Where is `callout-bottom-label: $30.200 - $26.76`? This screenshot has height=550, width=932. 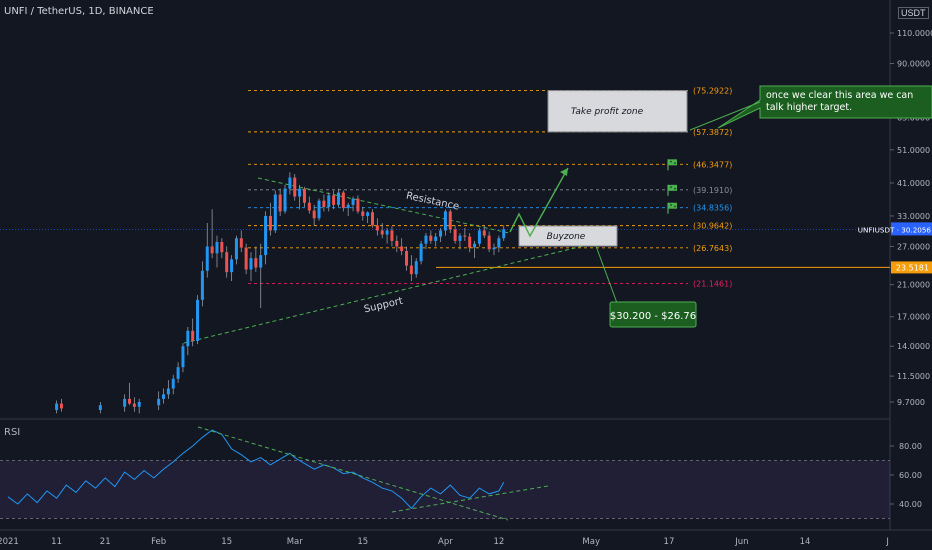
callout-bottom-label: $30.200 - $26.76 is located at coordinates (653, 316).